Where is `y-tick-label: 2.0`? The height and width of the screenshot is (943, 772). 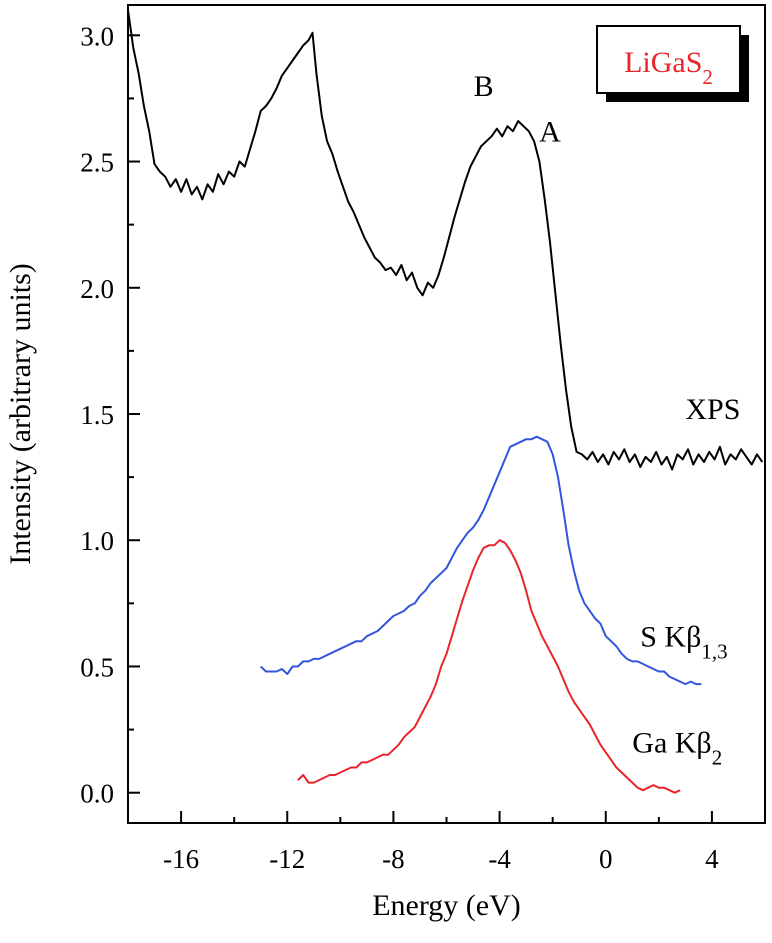 y-tick-label: 2.0 is located at coordinates (97, 289).